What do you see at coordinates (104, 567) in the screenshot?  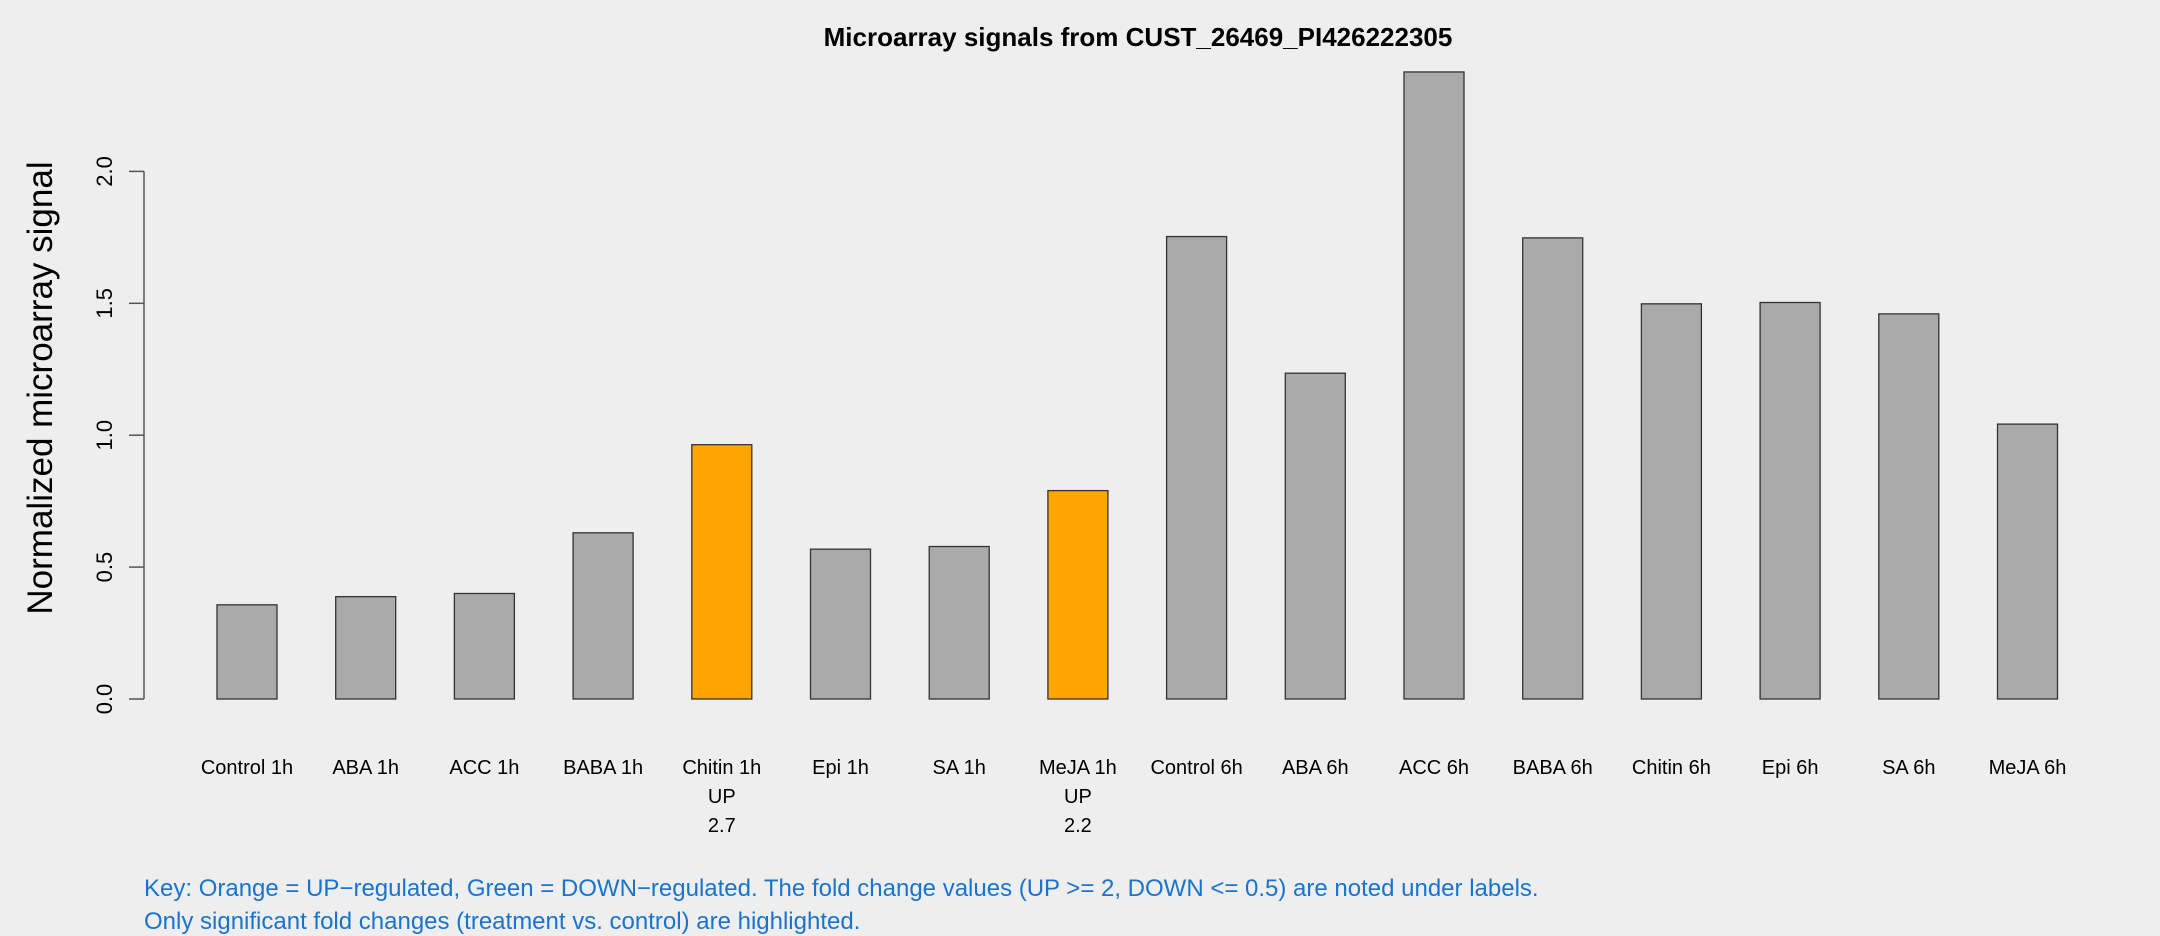 I see `y-tick-label: 0.5` at bounding box center [104, 567].